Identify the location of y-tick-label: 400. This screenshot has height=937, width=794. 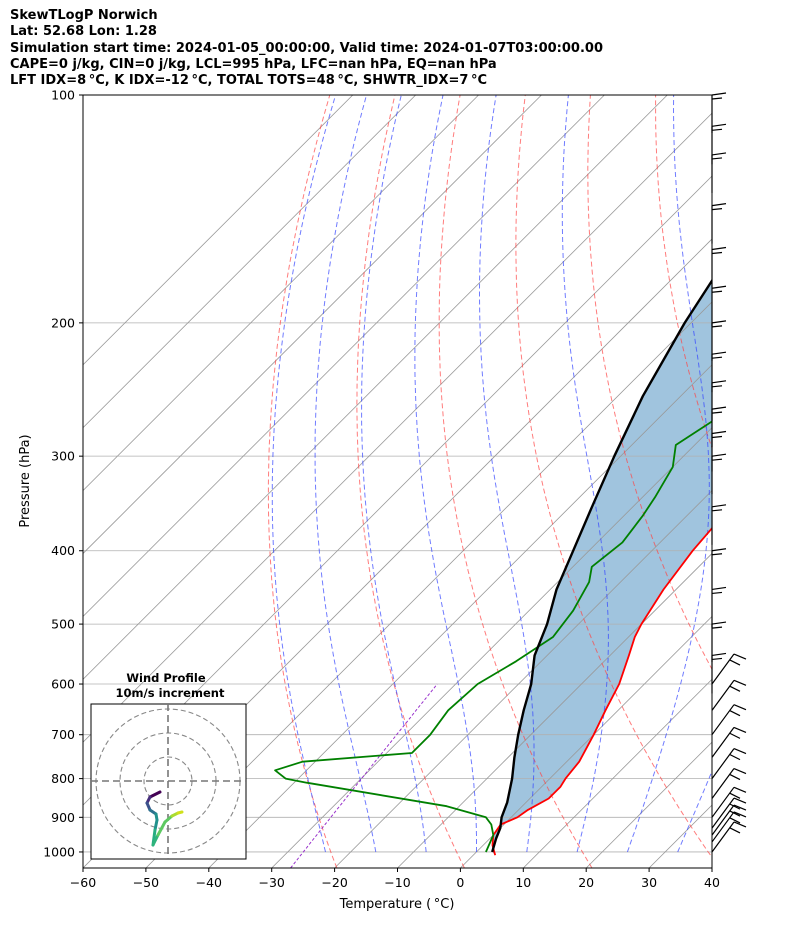
(63, 550).